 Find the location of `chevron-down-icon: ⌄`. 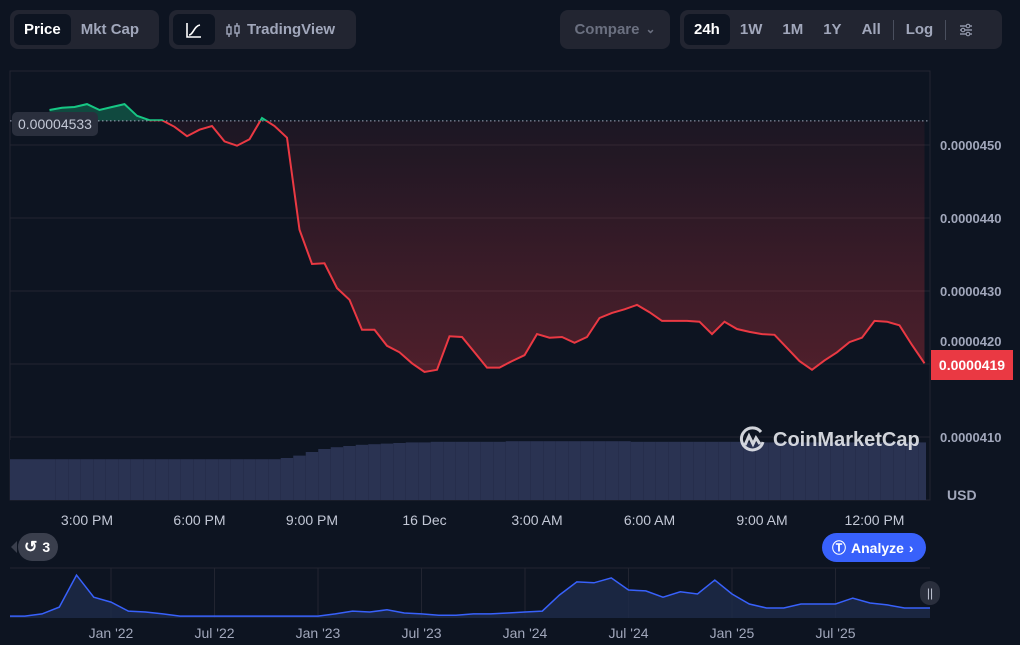

chevron-down-icon: ⌄ is located at coordinates (650, 29).